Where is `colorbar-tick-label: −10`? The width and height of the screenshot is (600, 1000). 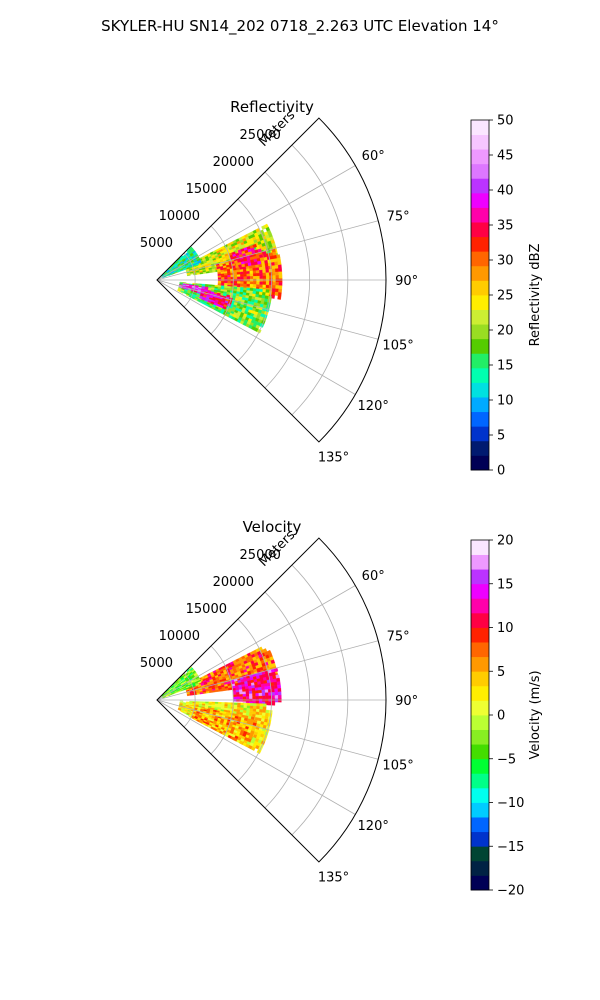 colorbar-tick-label: −10 is located at coordinates (510, 803).